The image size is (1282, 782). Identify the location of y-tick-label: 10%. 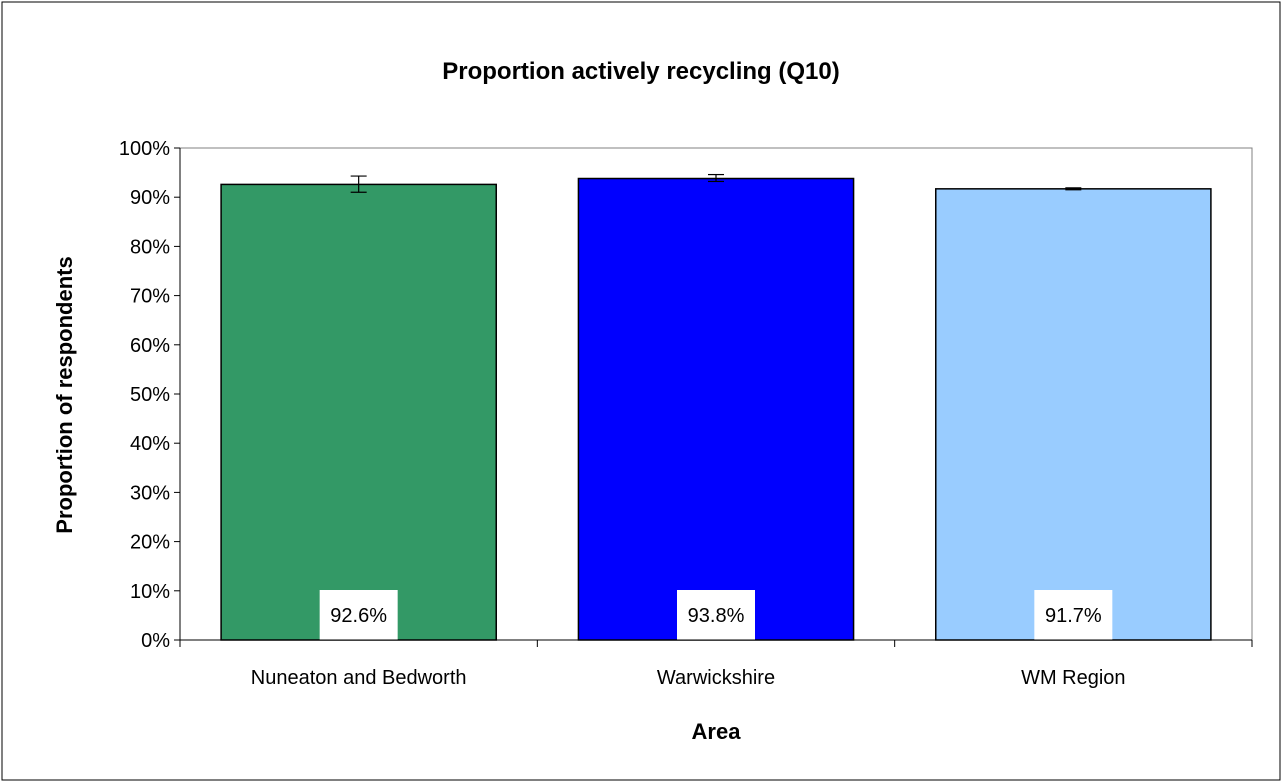
(150, 592).